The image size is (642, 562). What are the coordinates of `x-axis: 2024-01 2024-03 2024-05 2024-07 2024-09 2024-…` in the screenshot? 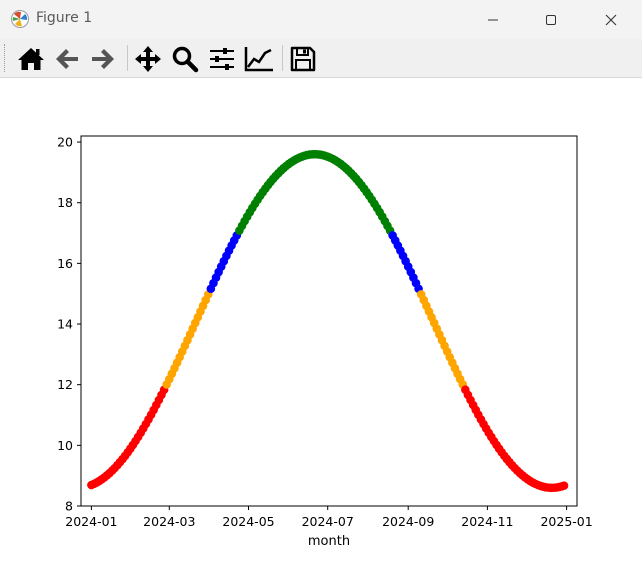 It's located at (329, 517).